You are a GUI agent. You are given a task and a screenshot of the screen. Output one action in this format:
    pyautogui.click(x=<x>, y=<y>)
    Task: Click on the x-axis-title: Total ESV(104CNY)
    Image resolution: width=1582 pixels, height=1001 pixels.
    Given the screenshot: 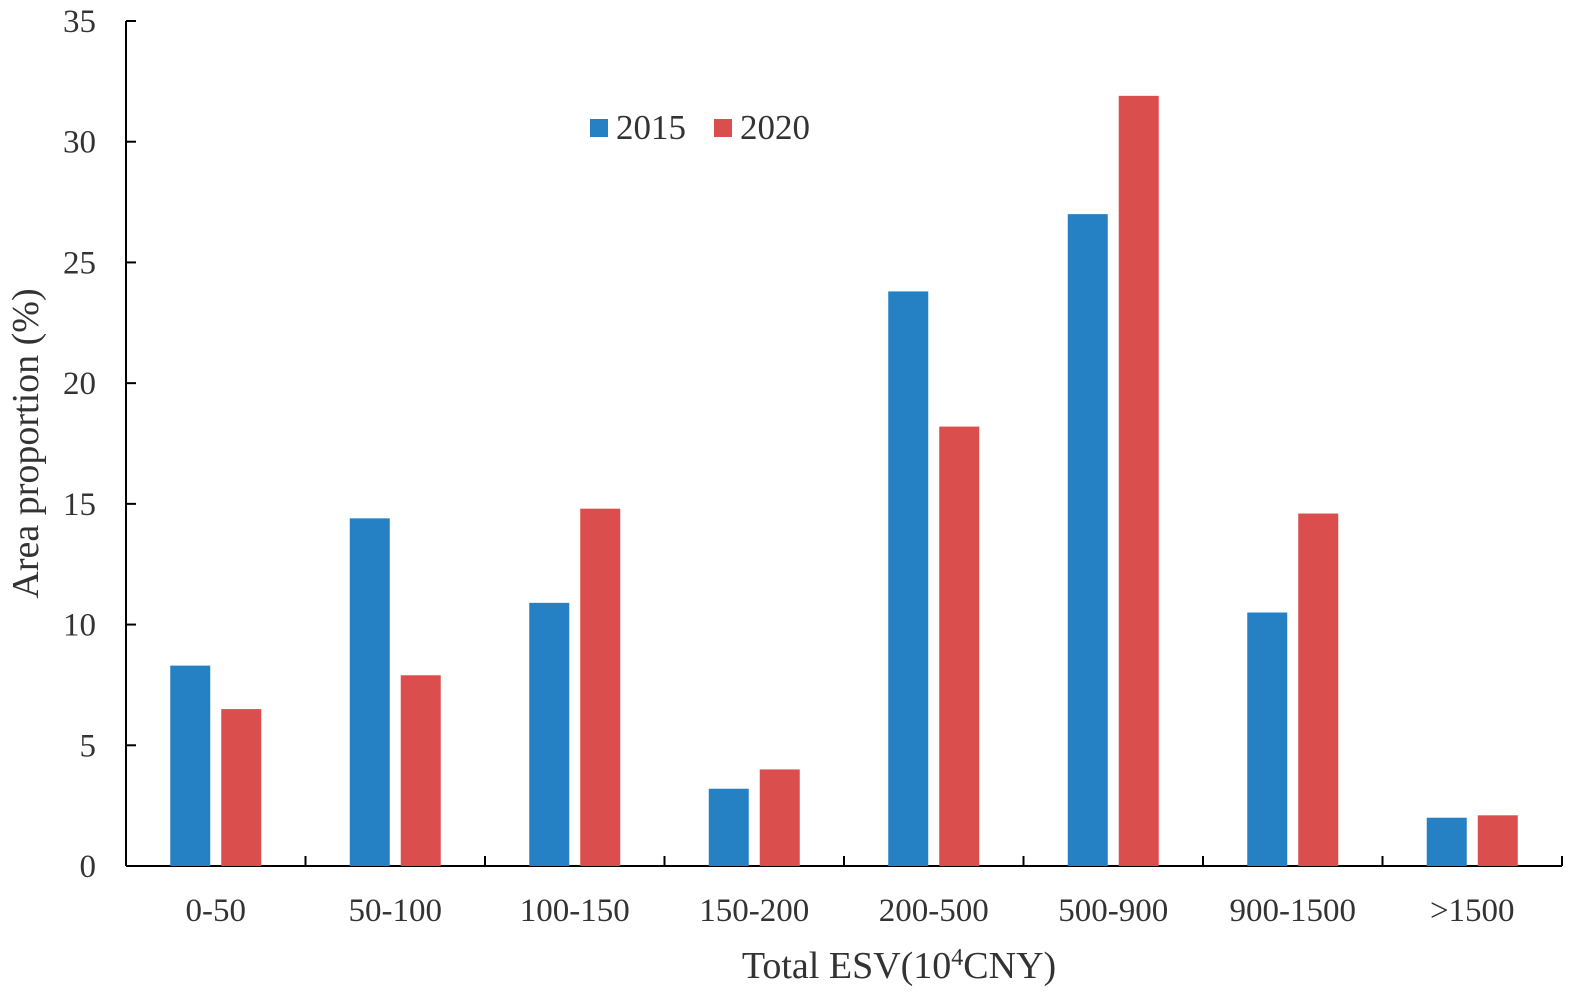 What is the action you would take?
    pyautogui.click(x=899, y=966)
    